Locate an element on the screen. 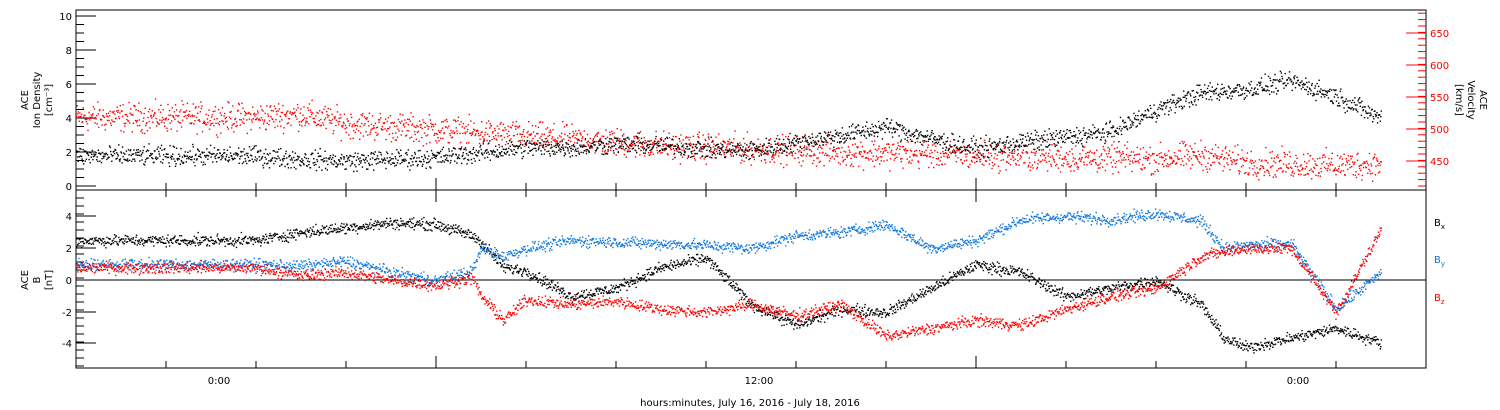 Image resolution: width=1500 pixels, height=410 pixels. velocity-axis-title-line2: Velocity is located at coordinates (1470, 99).